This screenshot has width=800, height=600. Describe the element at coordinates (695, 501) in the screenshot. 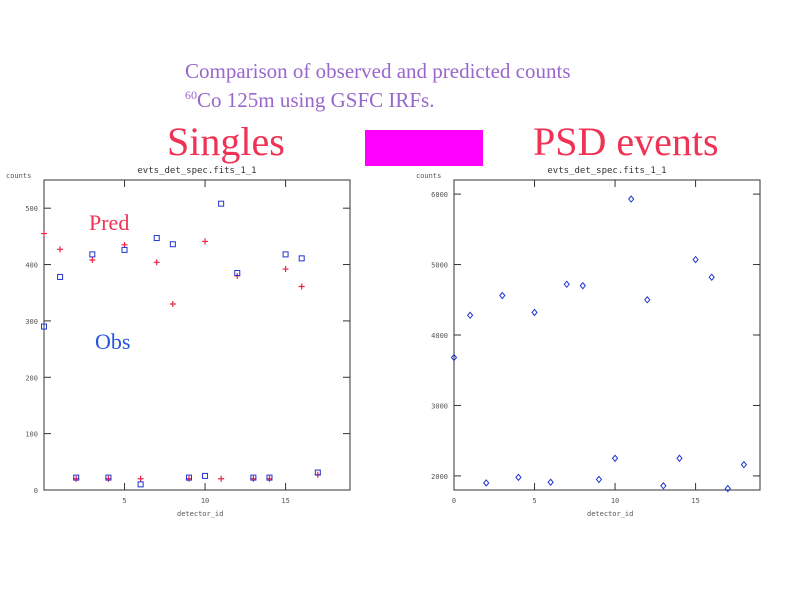

I see `psd-x-tick-label: 15` at that location.